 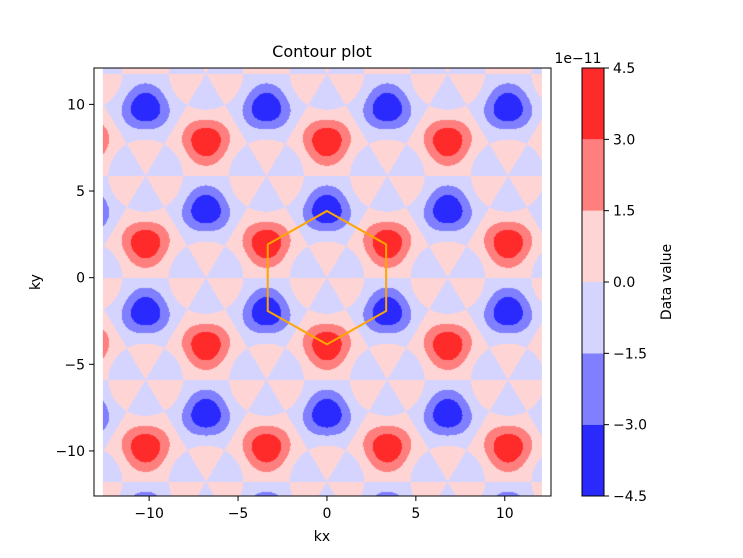 I want to click on y-axis-title: ky, so click(x=36, y=282).